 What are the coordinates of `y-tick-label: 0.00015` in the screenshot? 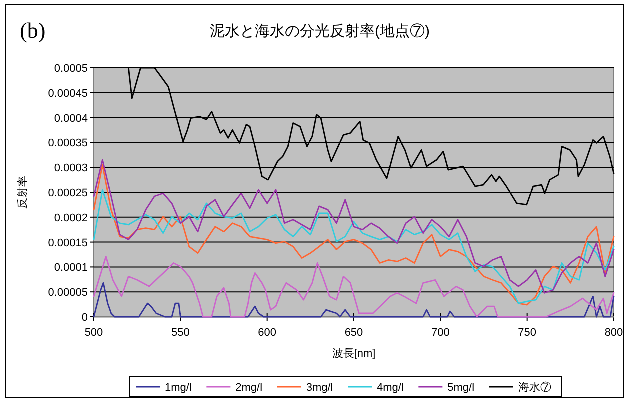 It's located at (68, 243).